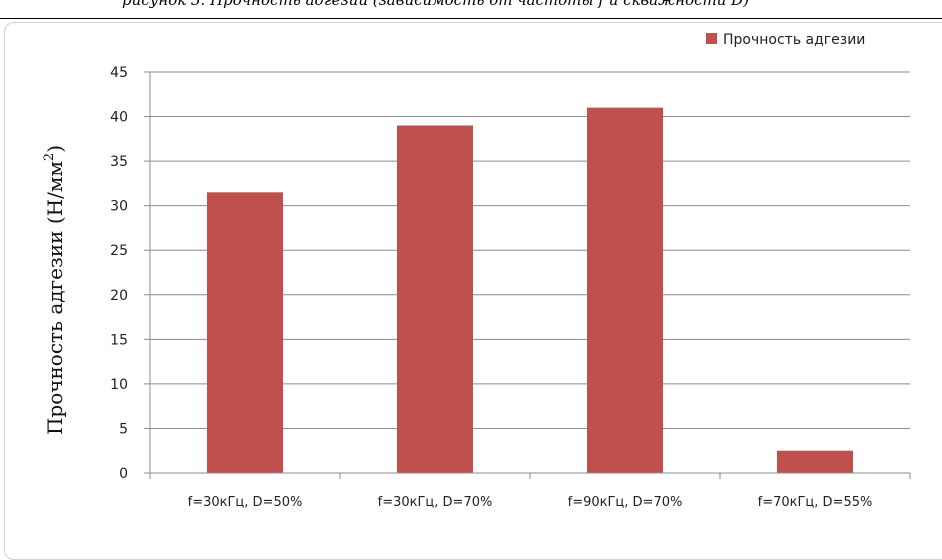 The width and height of the screenshot is (942, 560). What do you see at coordinates (119, 340) in the screenshot?
I see `y-tick-label: 15` at bounding box center [119, 340].